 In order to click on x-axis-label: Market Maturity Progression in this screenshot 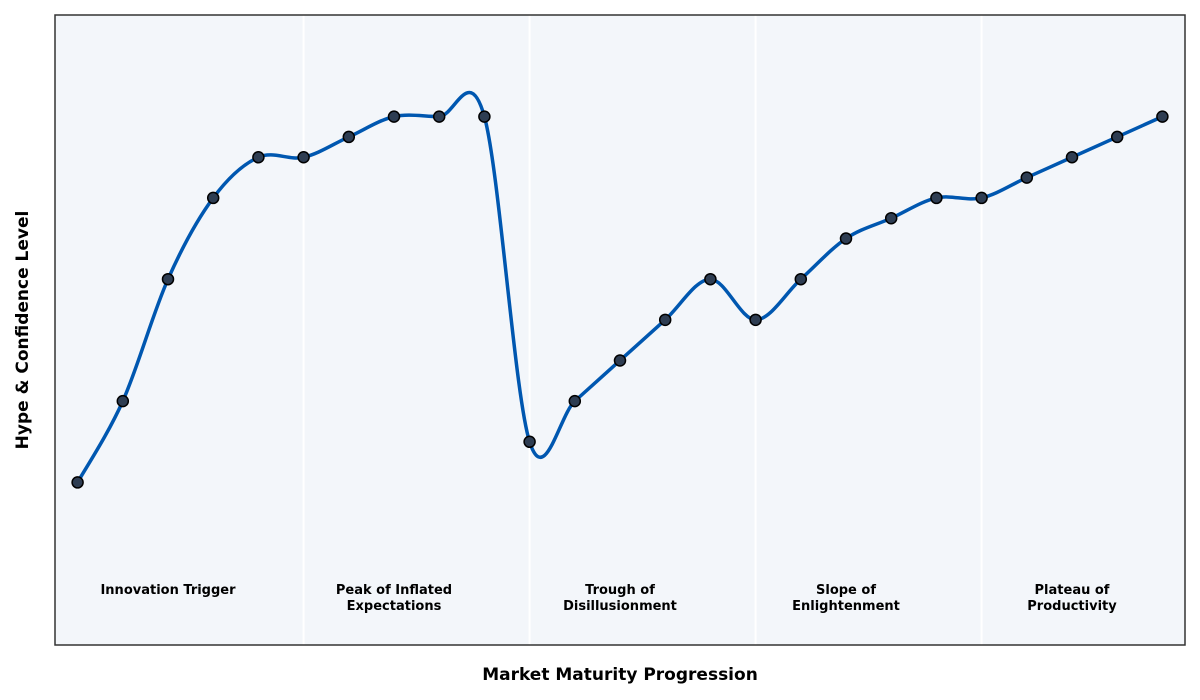, I will do `click(620, 675)`.